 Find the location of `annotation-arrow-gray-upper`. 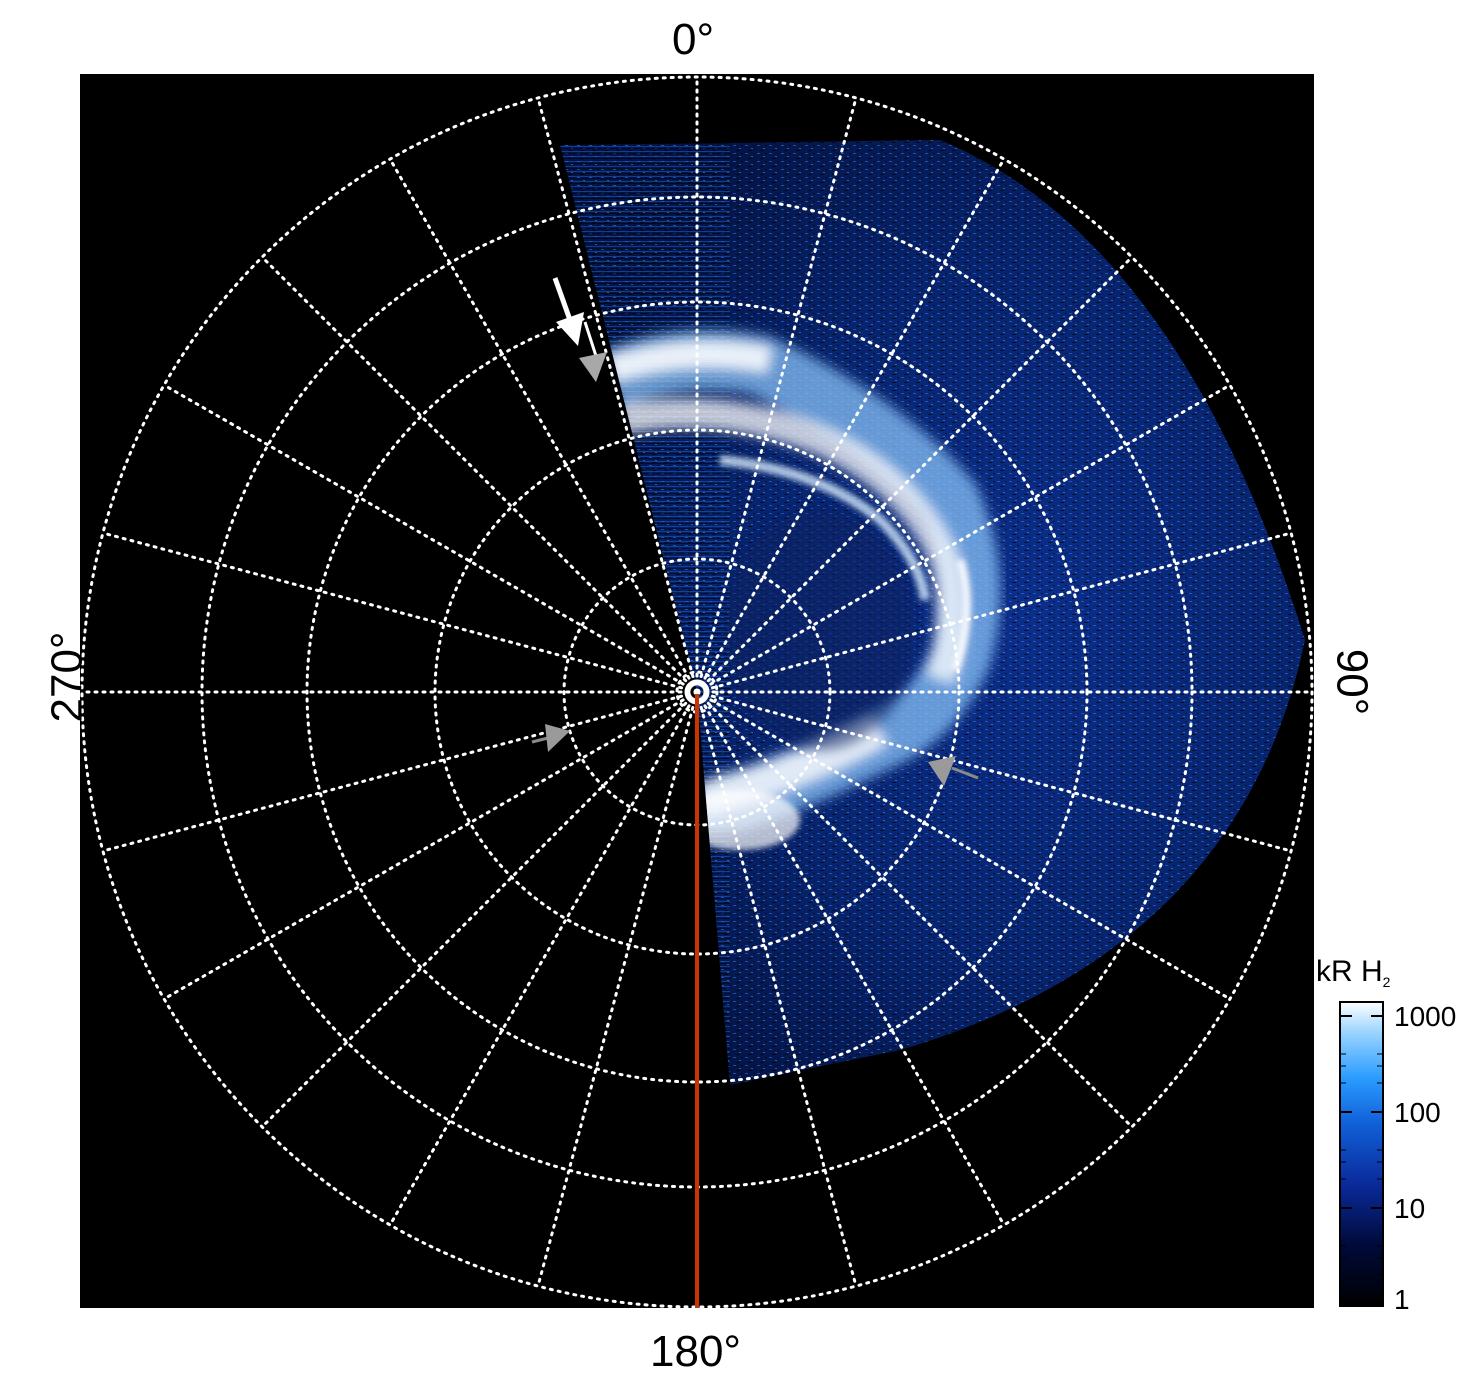

annotation-arrow-gray-upper is located at coordinates (593, 351).